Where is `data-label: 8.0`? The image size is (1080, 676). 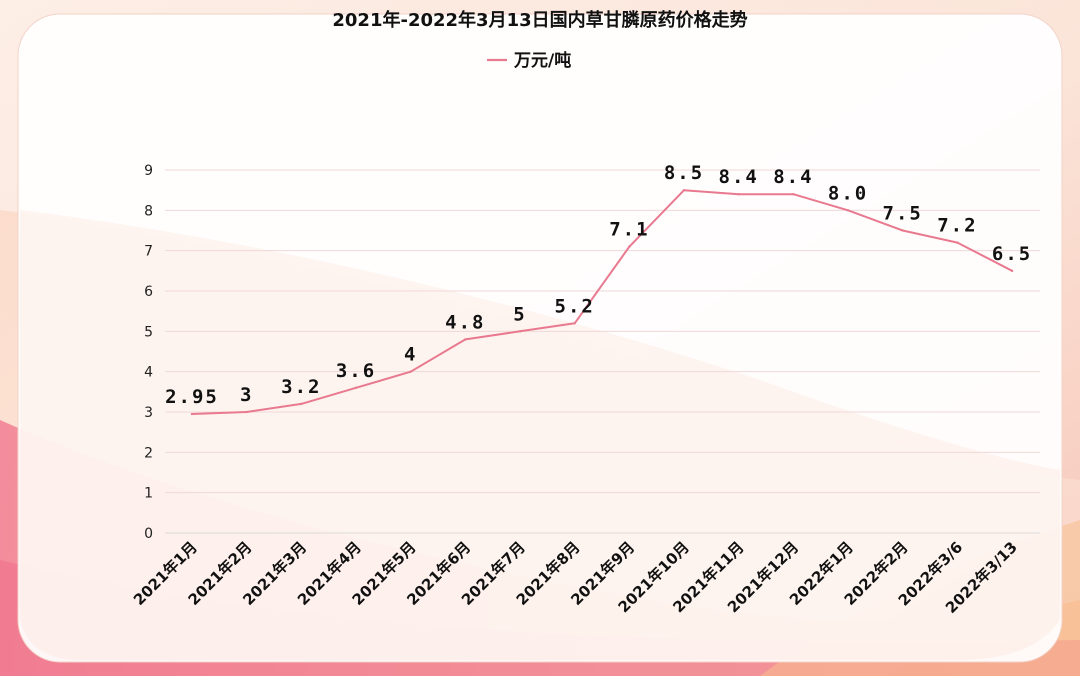
data-label: 8.0 is located at coordinates (848, 193).